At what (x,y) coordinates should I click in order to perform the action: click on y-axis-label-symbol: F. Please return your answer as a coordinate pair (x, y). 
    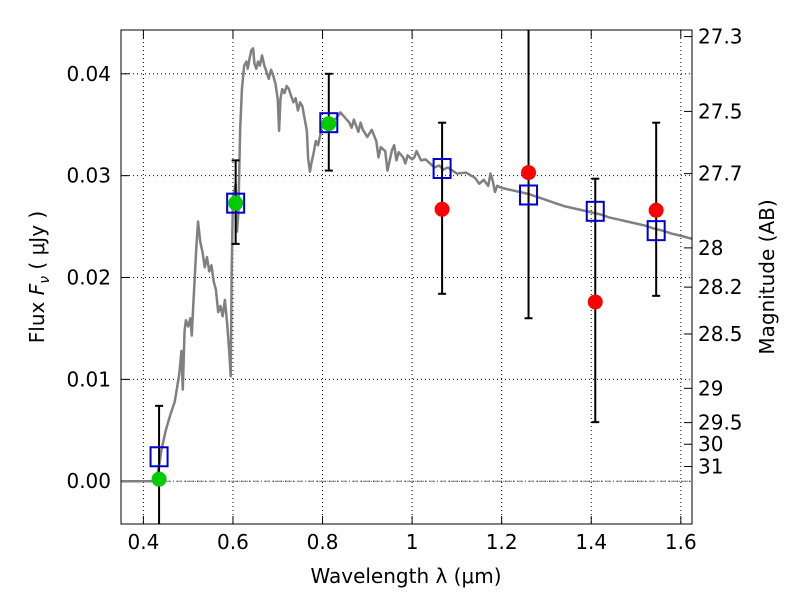
    Looking at the image, I should click on (37, 289).